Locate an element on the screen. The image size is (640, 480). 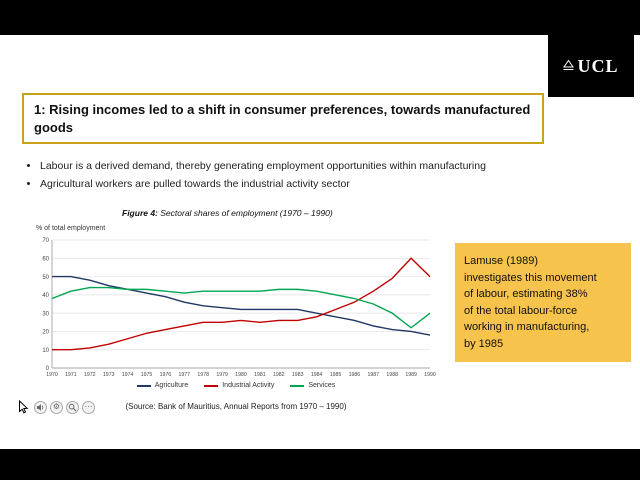
svg-text: 1984 is located at coordinates (317, 375).